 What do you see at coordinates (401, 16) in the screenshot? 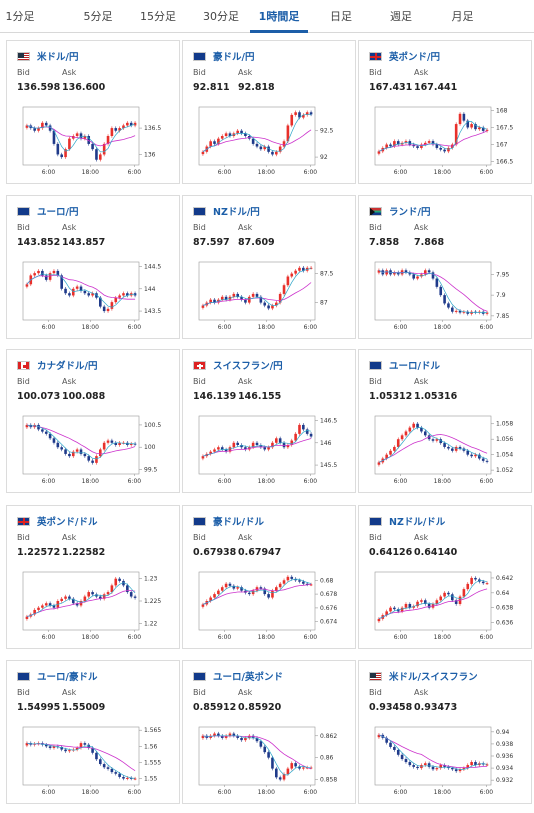
I see `tab-6: 週足` at bounding box center [401, 16].